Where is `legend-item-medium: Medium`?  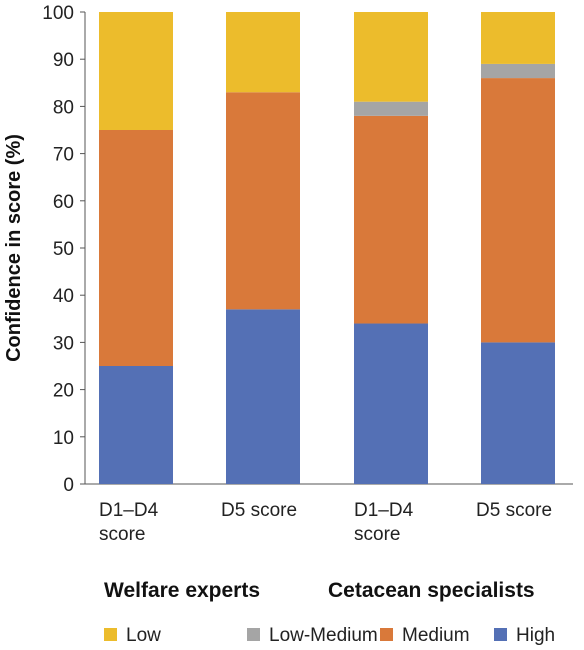
legend-item-medium: Medium is located at coordinates (425, 635).